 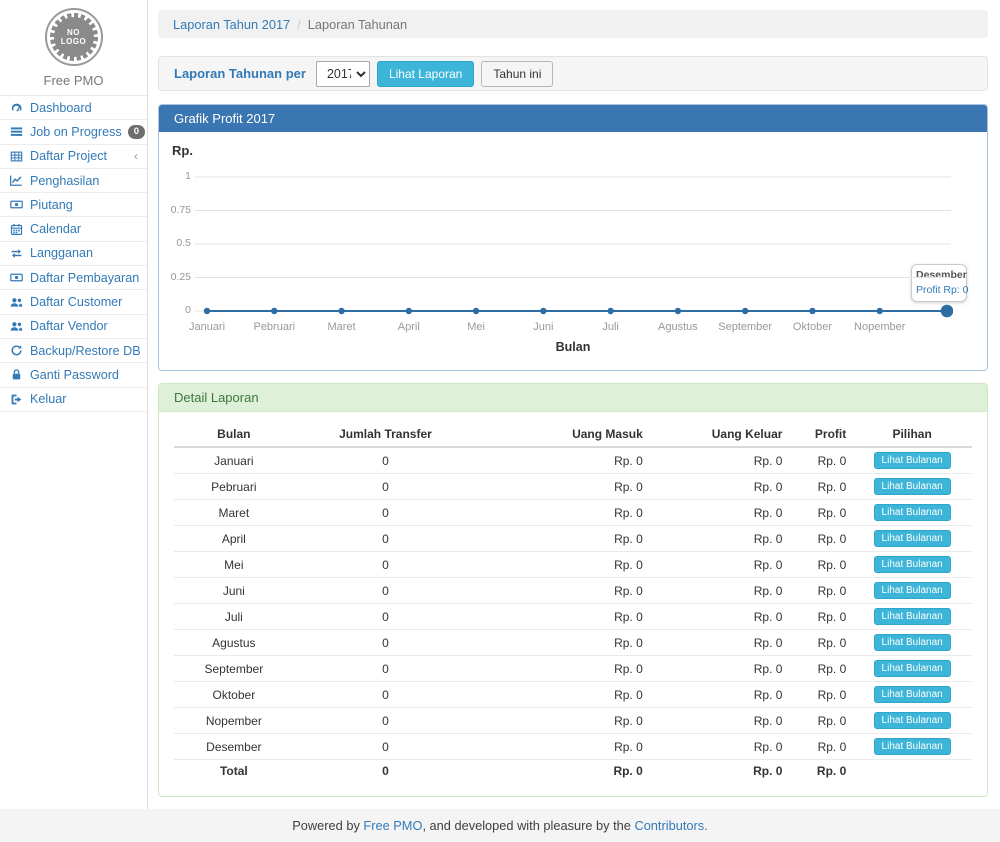 I want to click on y-tick-label: 0.25, so click(x=180, y=276).